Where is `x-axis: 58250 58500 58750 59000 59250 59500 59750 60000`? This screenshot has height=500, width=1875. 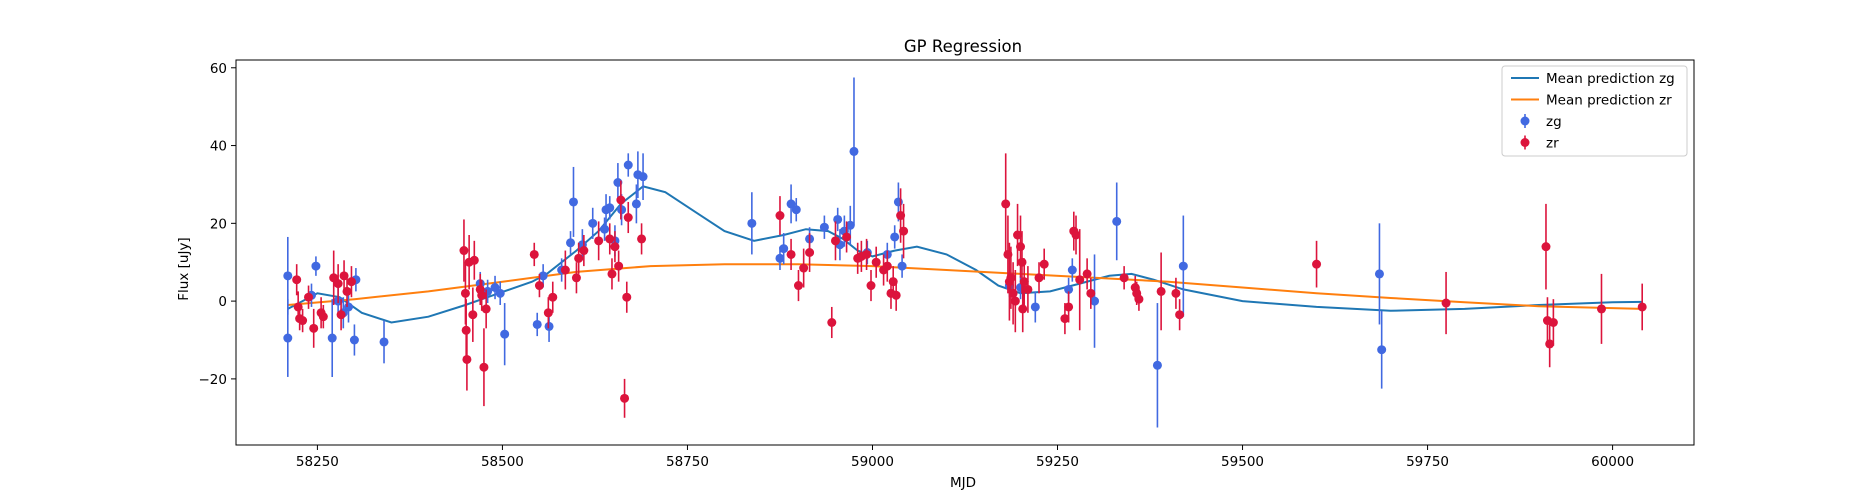
x-axis: 58250 58500 58750 59000 59250 59500 59750 60000 is located at coordinates (965, 457).